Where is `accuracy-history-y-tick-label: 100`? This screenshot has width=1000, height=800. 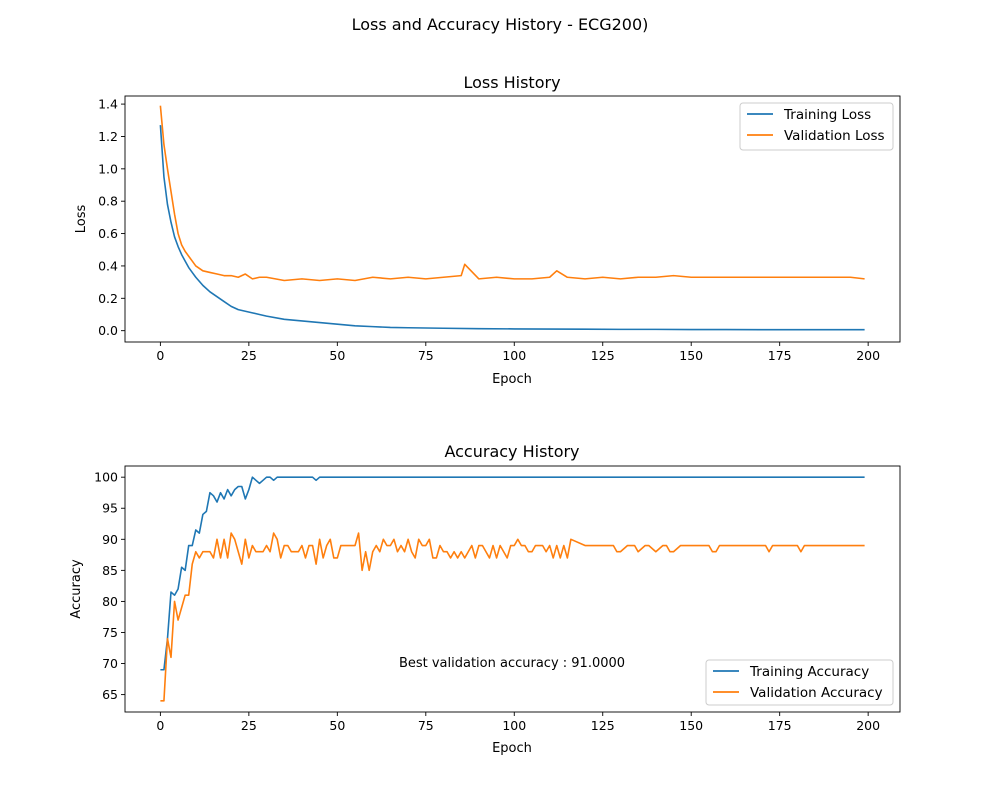
accuracy-history-y-tick-label: 100 is located at coordinates (106, 477).